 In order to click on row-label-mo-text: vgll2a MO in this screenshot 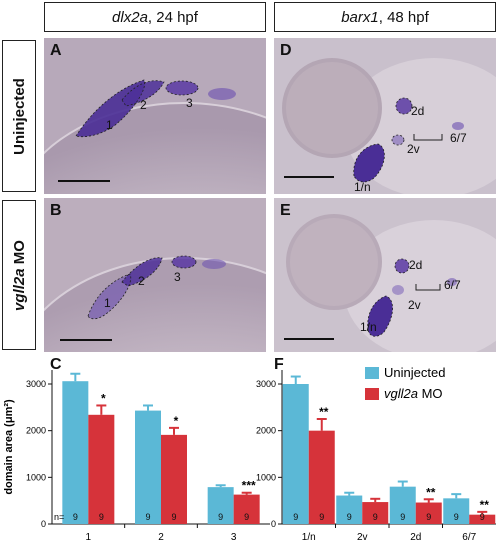, I will do `click(19, 275)`.